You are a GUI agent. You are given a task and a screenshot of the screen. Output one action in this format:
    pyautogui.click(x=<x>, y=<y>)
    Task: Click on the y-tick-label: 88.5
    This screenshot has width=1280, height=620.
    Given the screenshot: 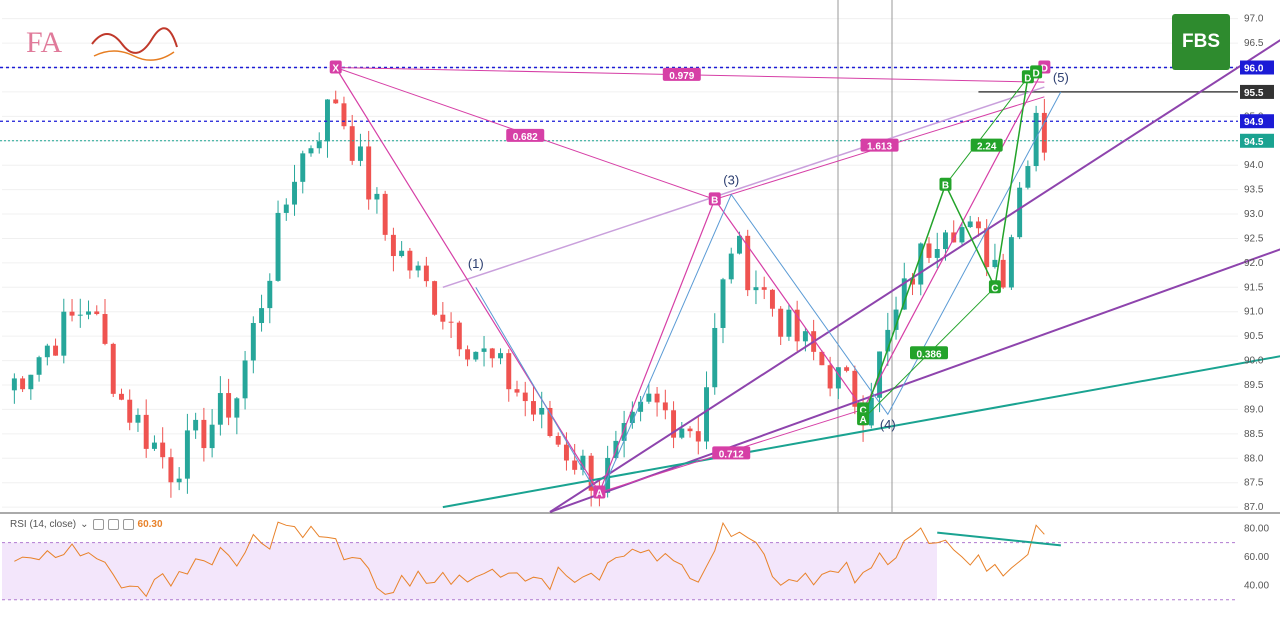 What is the action you would take?
    pyautogui.click(x=1254, y=434)
    